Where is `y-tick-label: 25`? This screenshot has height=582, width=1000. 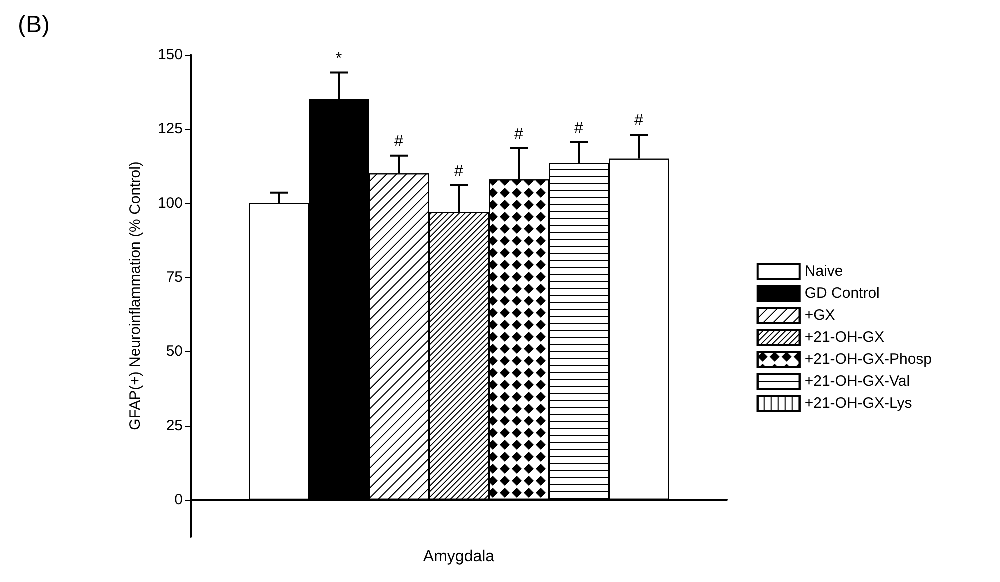 y-tick-label: 25 is located at coordinates (174, 425).